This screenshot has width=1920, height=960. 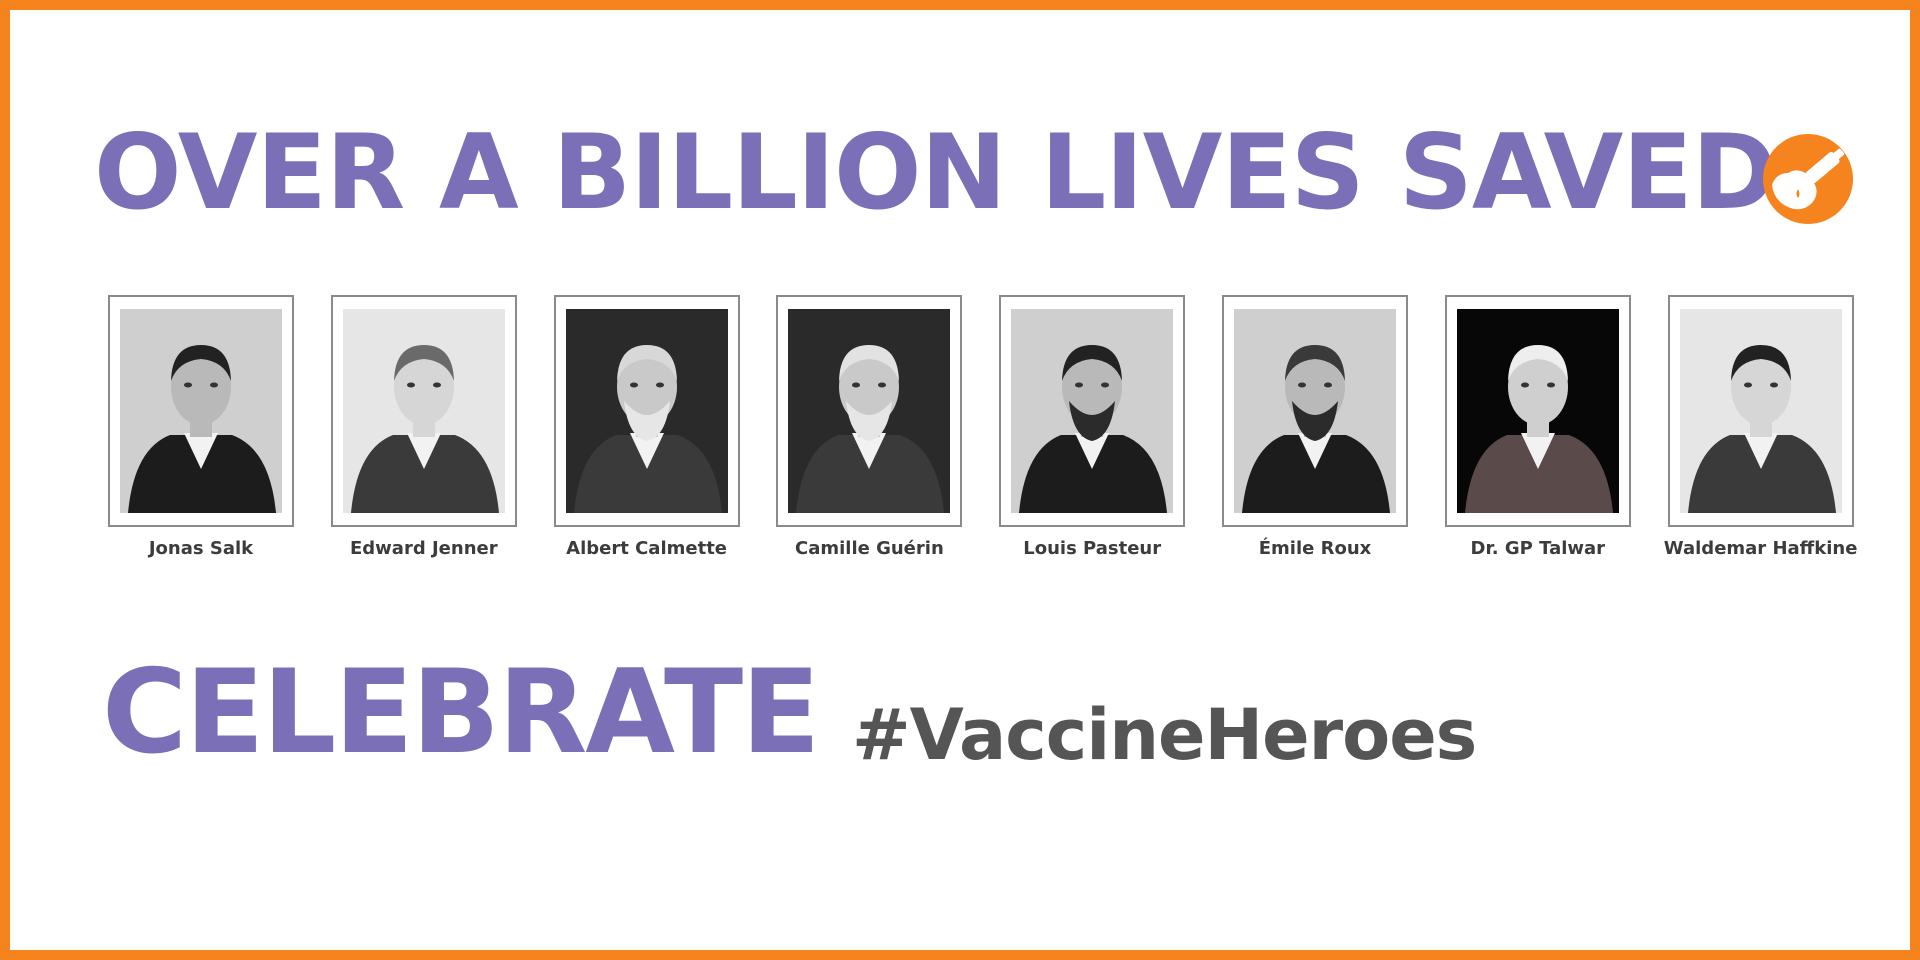 What do you see at coordinates (1315, 548) in the screenshot?
I see `portrait-name: Émile Roux` at bounding box center [1315, 548].